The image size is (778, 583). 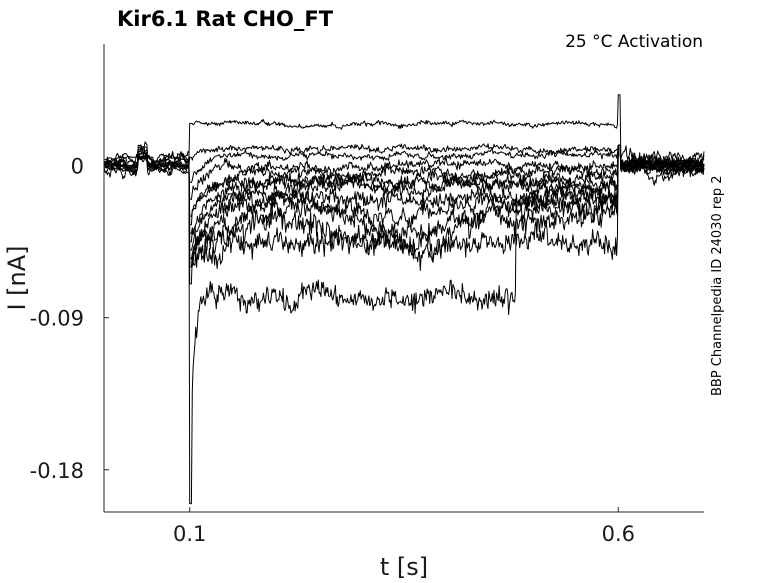 What do you see at coordinates (717, 285) in the screenshot?
I see `side-label: BBP Channelpedia ID 24030 rep 2` at bounding box center [717, 285].